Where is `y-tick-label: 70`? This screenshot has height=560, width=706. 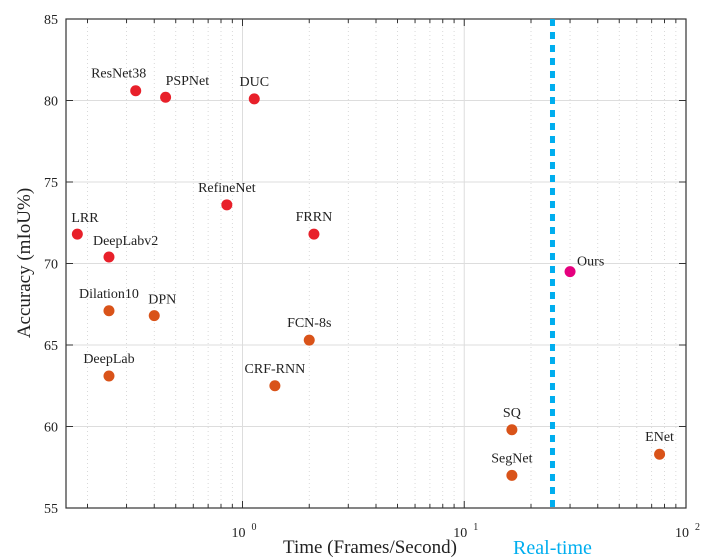 y-tick-label: 70 is located at coordinates (51, 265).